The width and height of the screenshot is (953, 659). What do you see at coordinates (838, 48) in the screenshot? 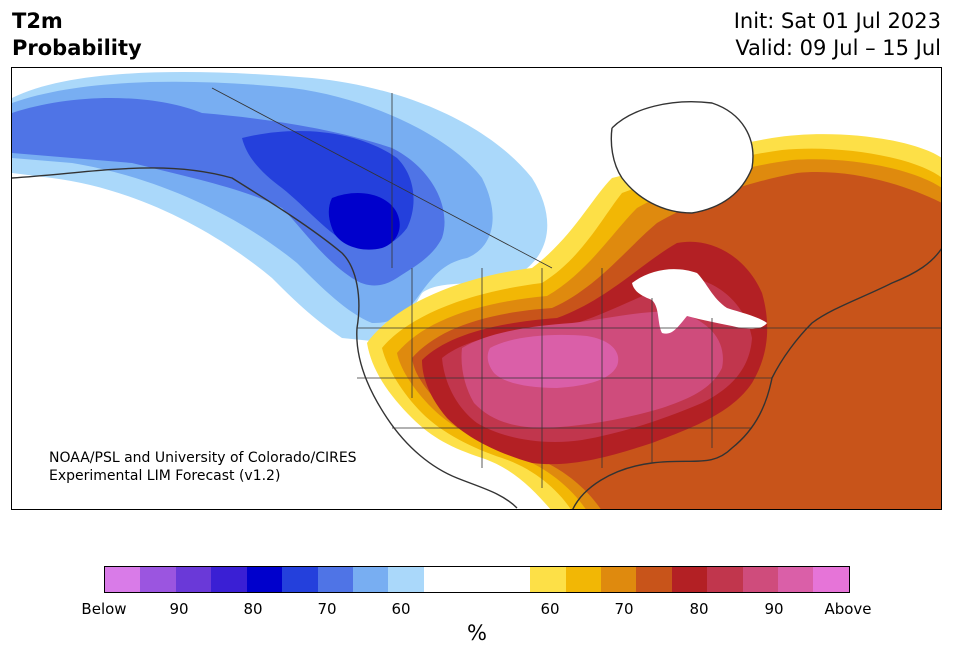
I see `valid-date: Valid: 09 Jul – 15 Jul` at bounding box center [838, 48].